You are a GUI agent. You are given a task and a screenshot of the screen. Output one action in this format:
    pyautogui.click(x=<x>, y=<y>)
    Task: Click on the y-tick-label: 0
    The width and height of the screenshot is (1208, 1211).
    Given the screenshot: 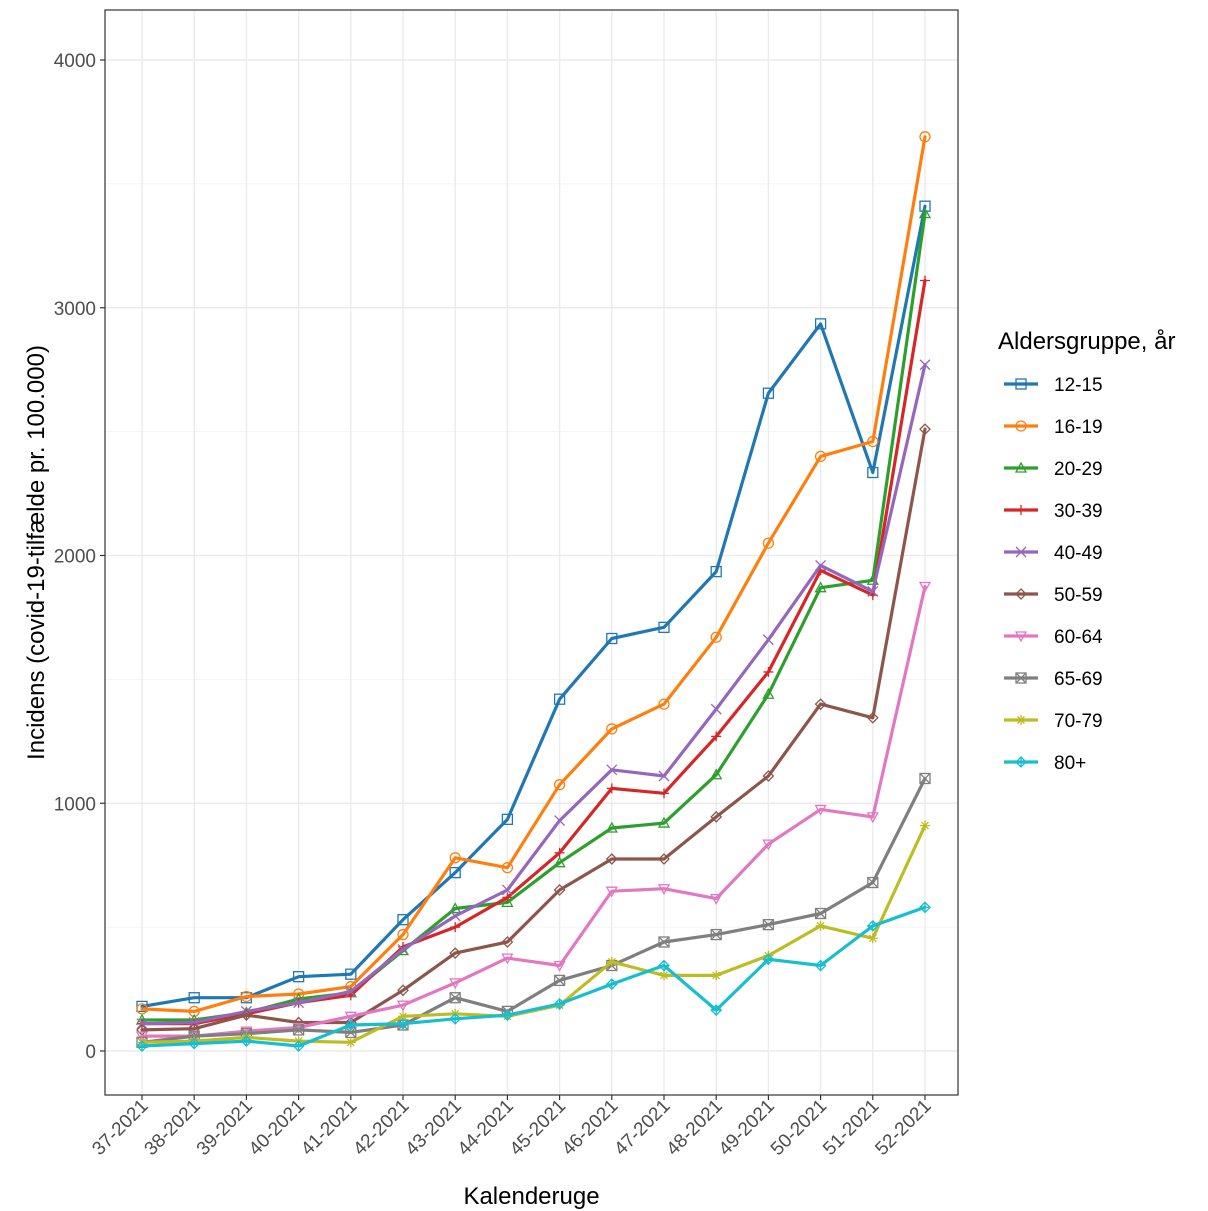 What is the action you would take?
    pyautogui.click(x=90, y=1052)
    